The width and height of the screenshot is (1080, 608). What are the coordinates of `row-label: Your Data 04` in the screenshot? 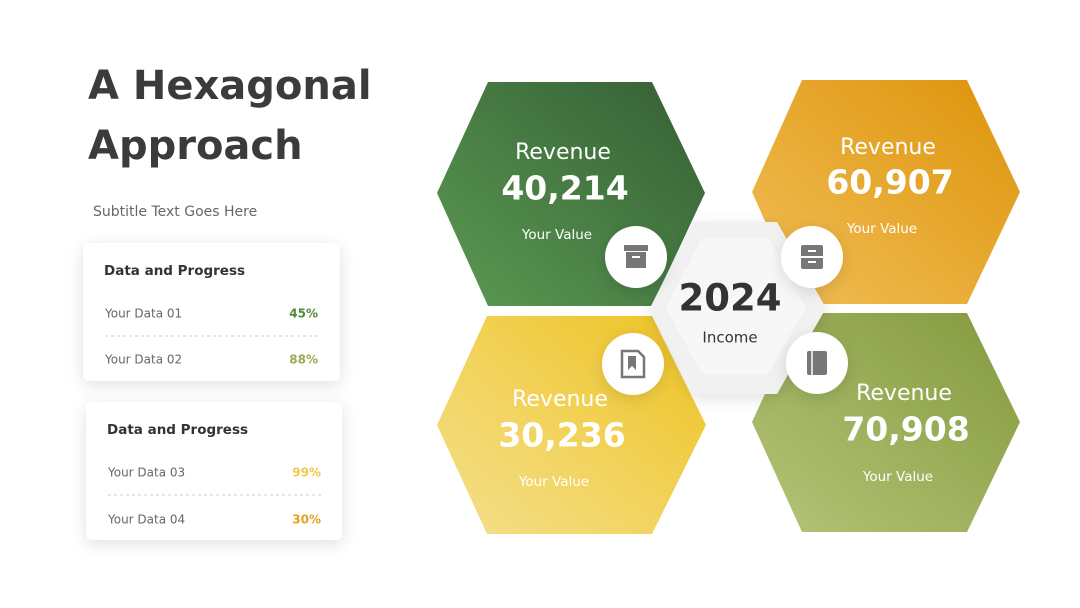 It's located at (146, 520).